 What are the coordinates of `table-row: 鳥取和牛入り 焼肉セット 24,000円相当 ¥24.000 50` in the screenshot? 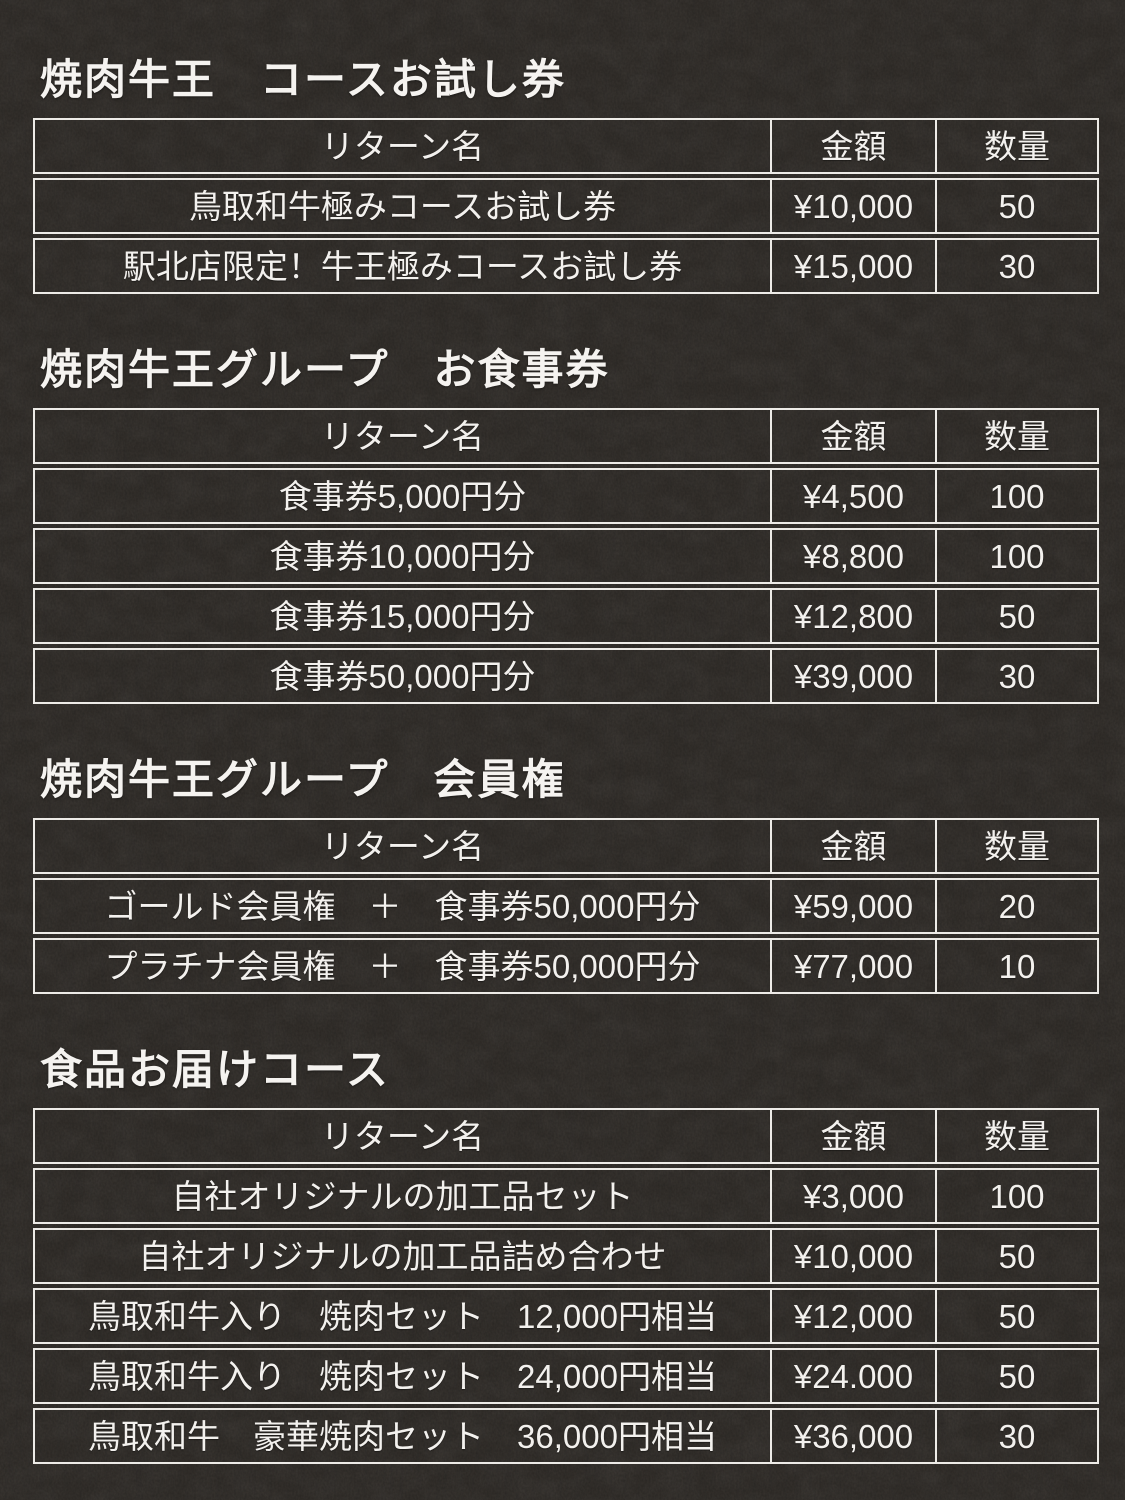 It's located at (566, 1376).